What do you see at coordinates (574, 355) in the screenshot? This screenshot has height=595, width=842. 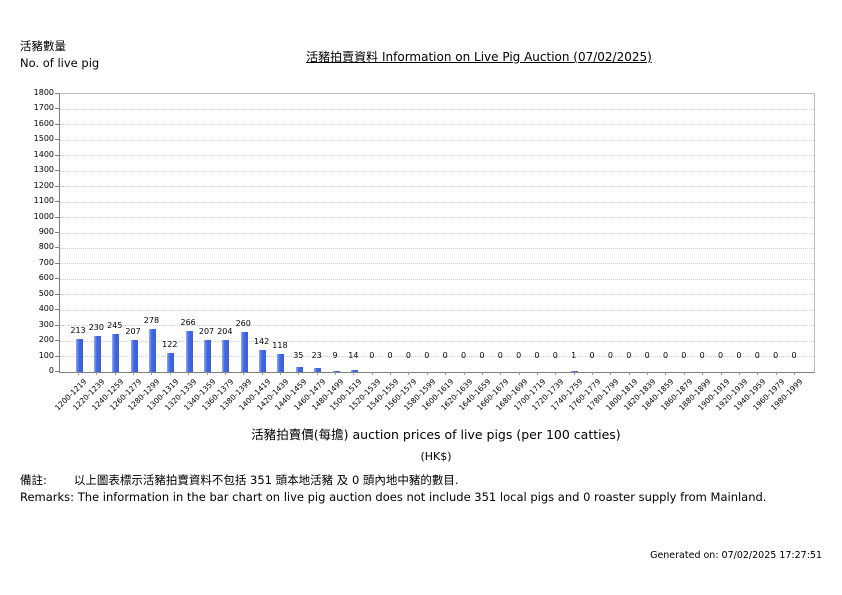 I see `bar-value-label: 1` at bounding box center [574, 355].